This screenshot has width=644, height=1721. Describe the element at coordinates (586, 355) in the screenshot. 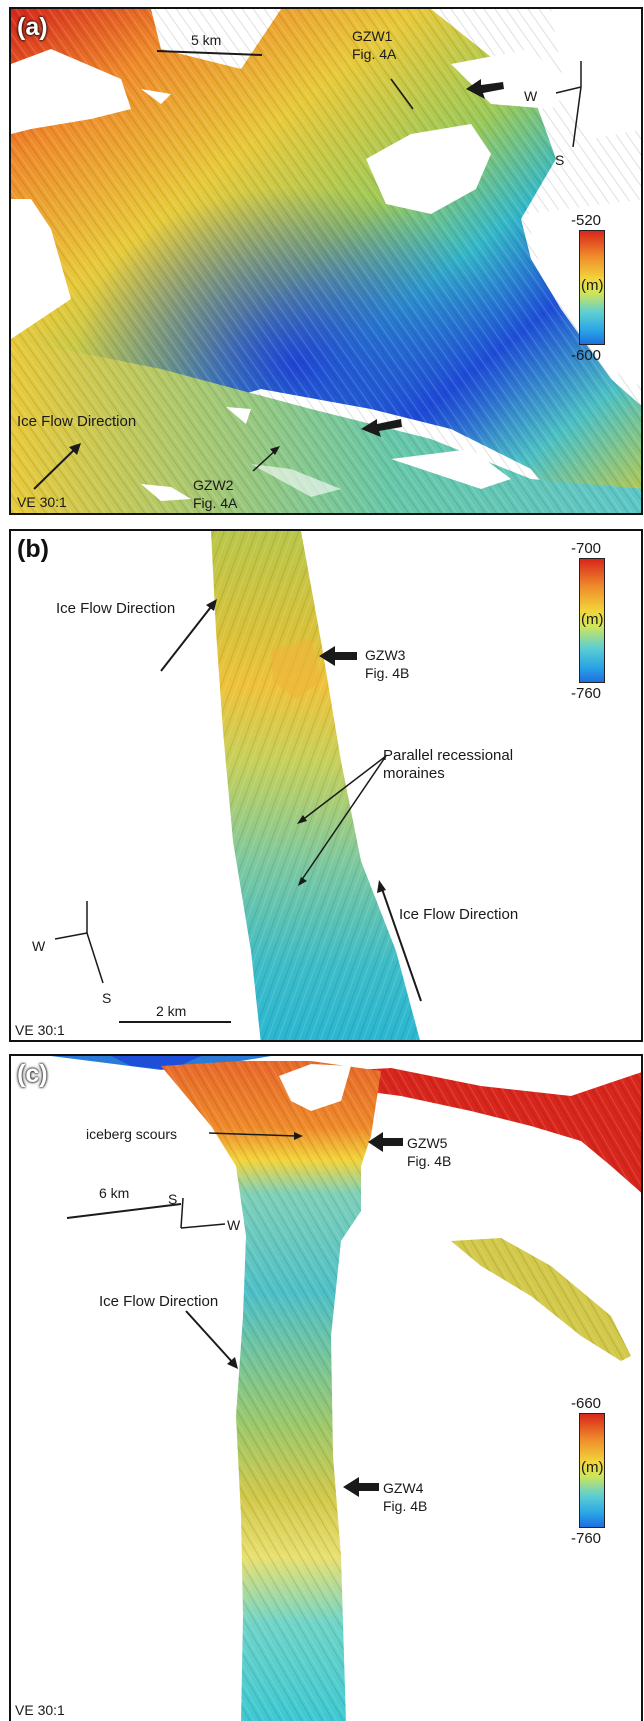

I see `colorbar-min: -600` at that location.